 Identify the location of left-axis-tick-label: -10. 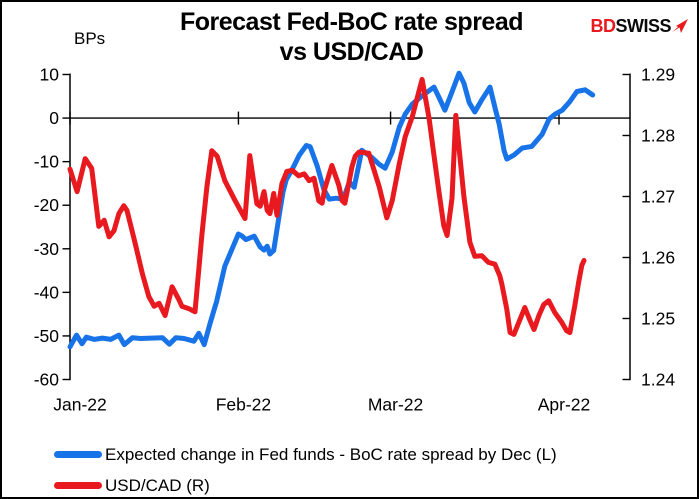
(47, 162).